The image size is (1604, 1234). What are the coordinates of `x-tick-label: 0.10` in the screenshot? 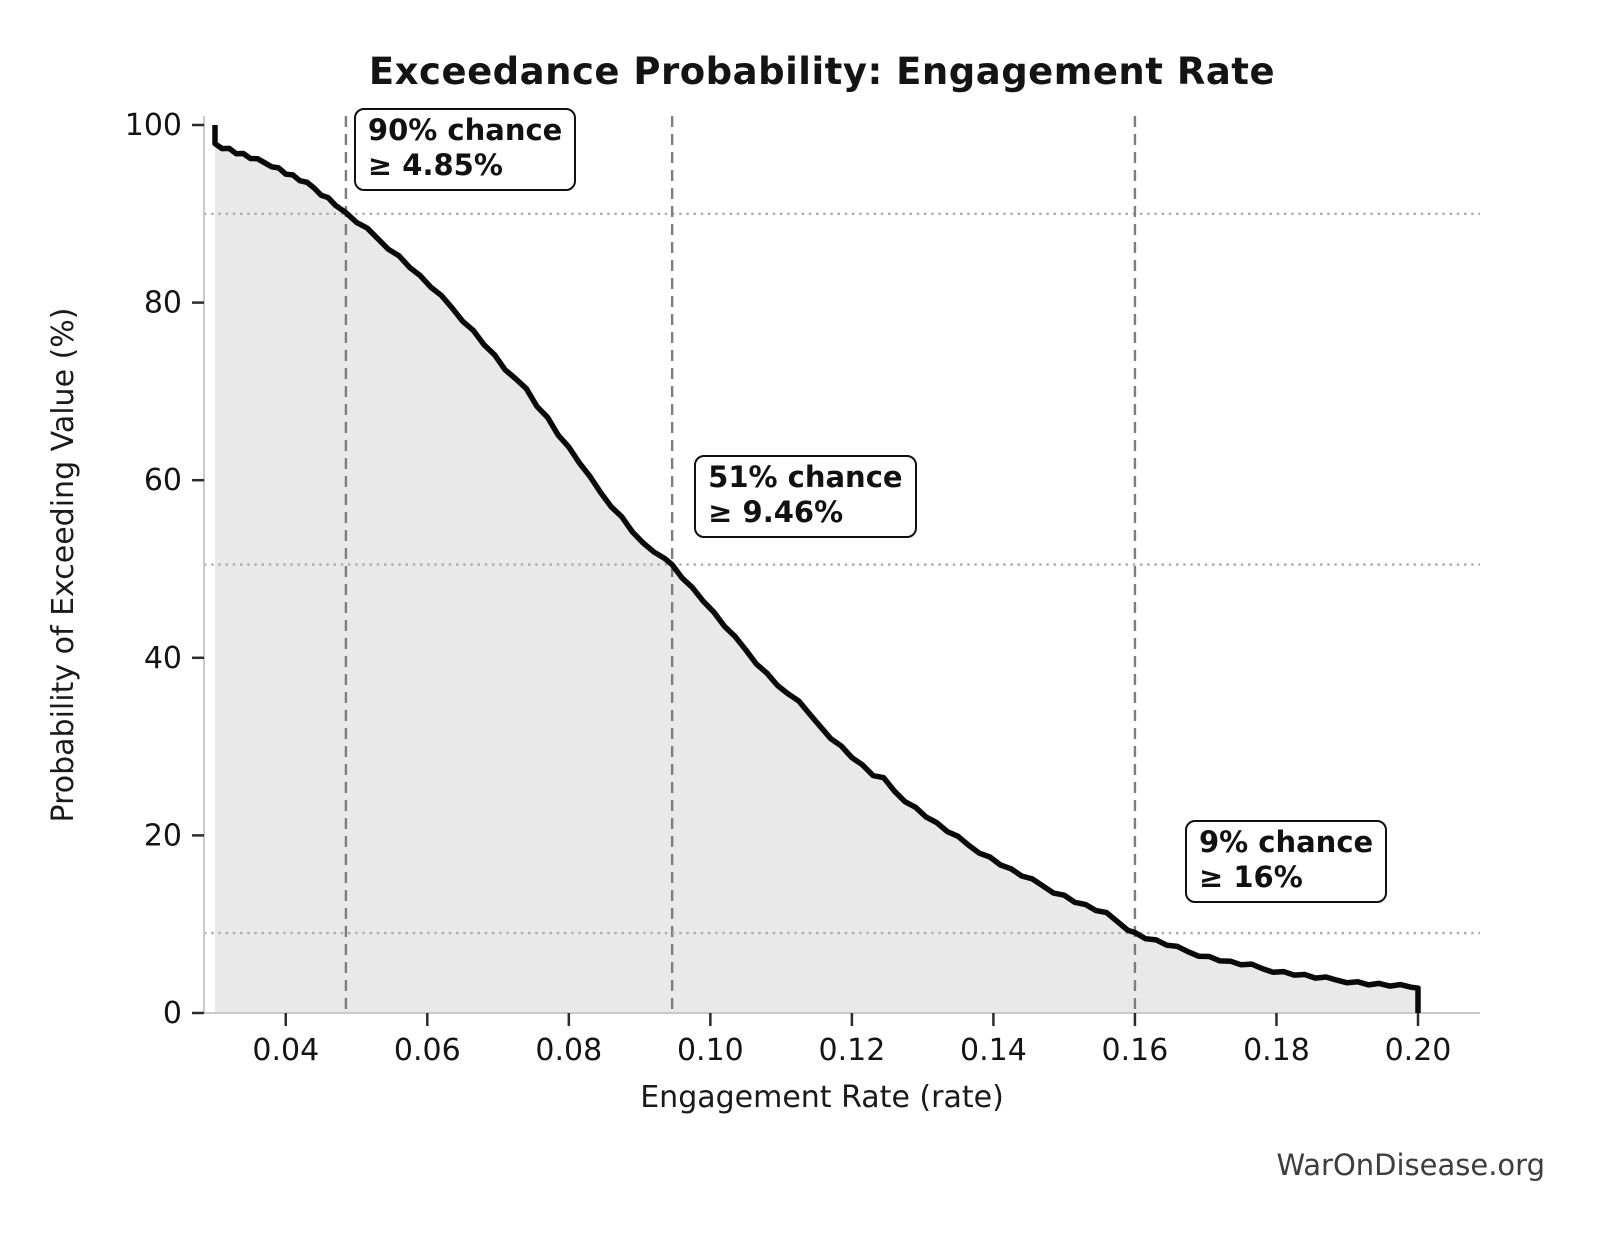 It's located at (710, 1050).